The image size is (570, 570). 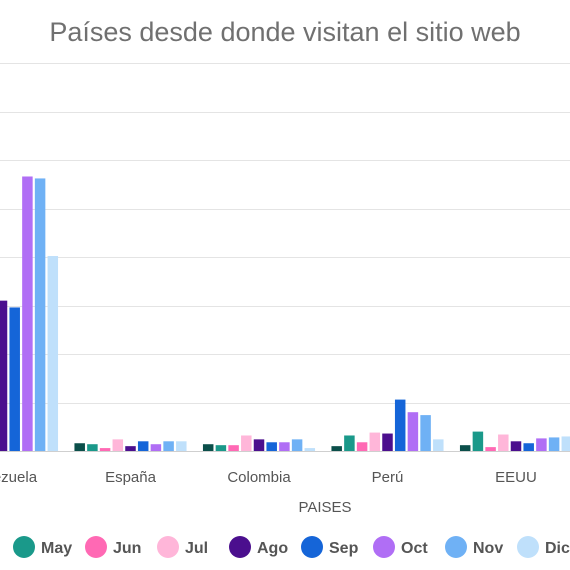 What do you see at coordinates (516, 477) in the screenshot?
I see `category-label: EEUU` at bounding box center [516, 477].